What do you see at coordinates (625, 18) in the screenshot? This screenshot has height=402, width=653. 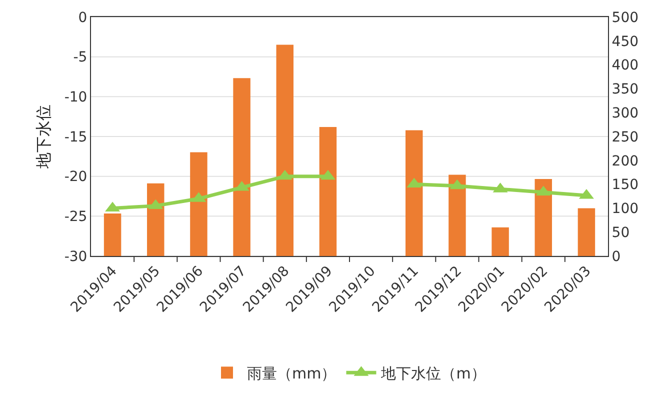 I see `y2-tick-label: 500` at bounding box center [625, 18].